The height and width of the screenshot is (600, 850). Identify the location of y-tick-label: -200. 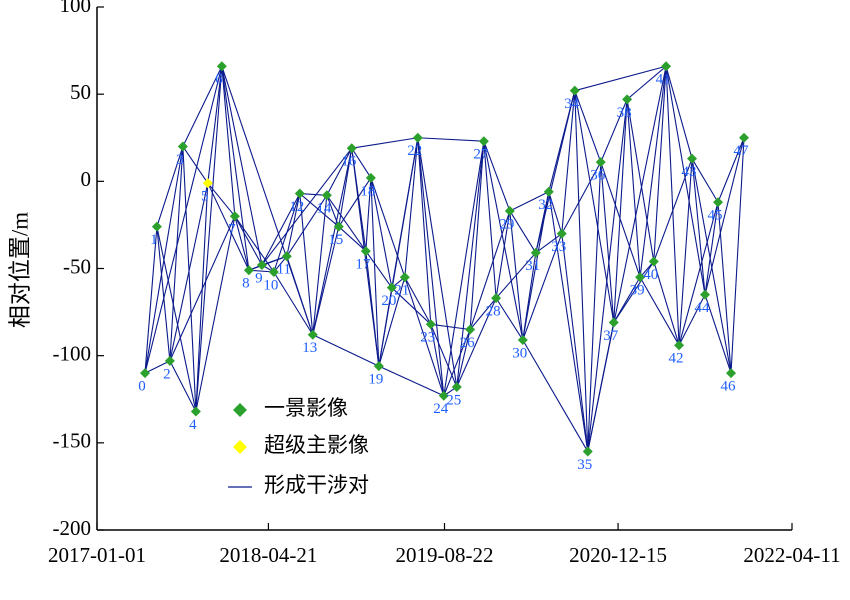
(72, 528).